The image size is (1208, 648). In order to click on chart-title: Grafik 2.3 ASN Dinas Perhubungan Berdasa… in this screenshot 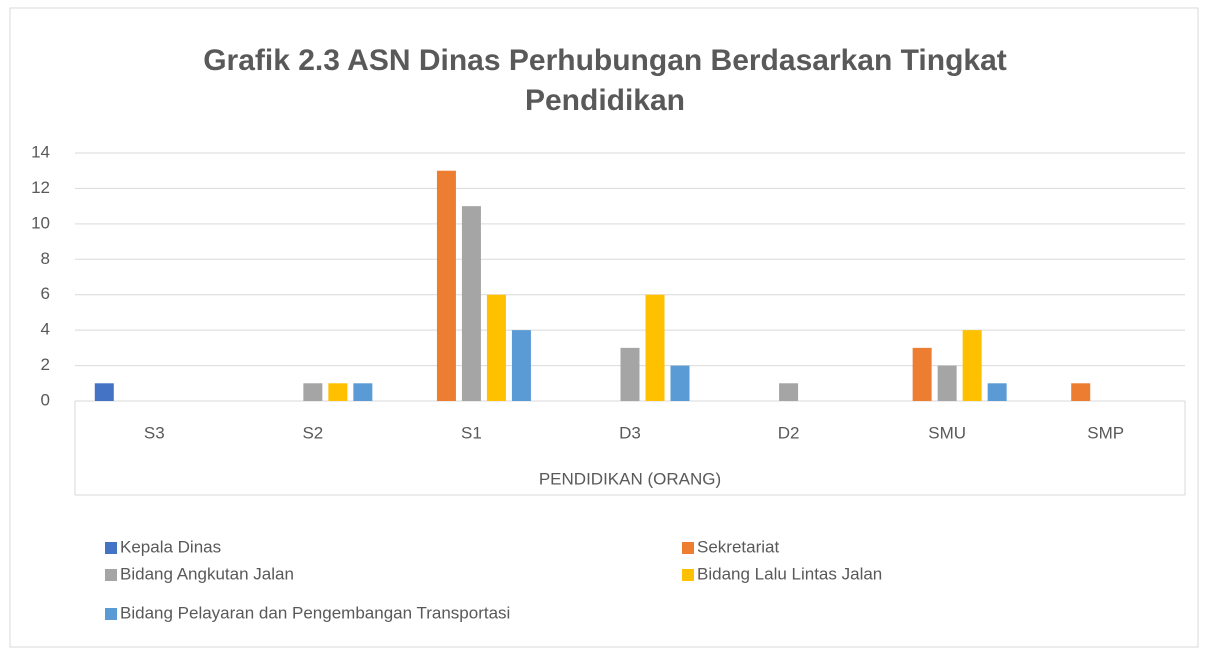, I will do `click(605, 60)`.